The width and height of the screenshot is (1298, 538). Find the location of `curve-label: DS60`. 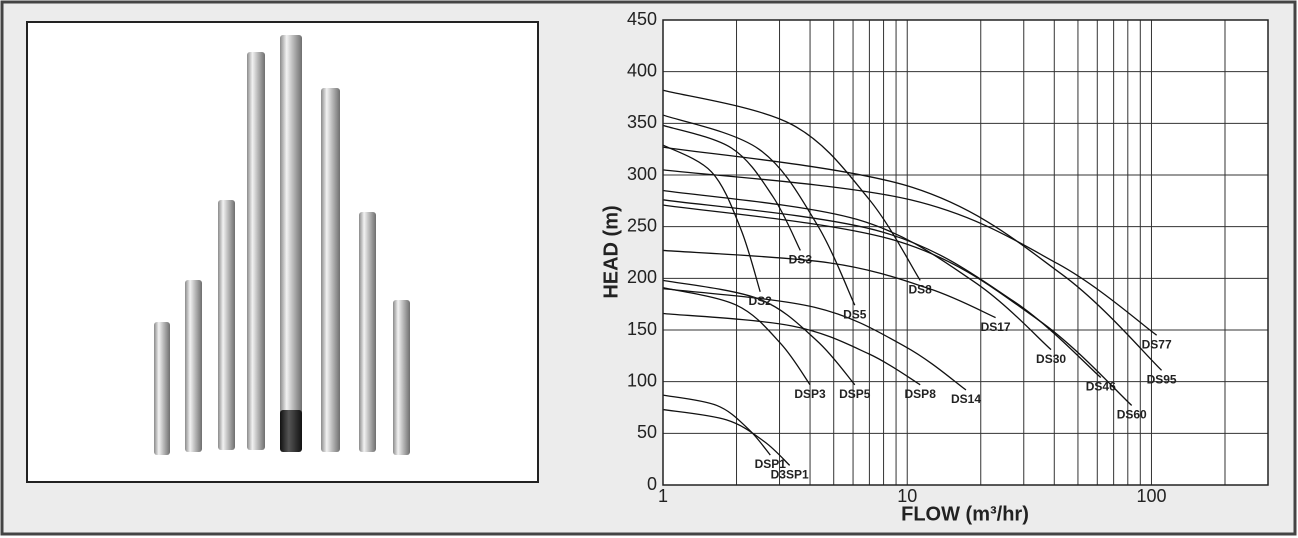

curve-label: DS60 is located at coordinates (1132, 415).